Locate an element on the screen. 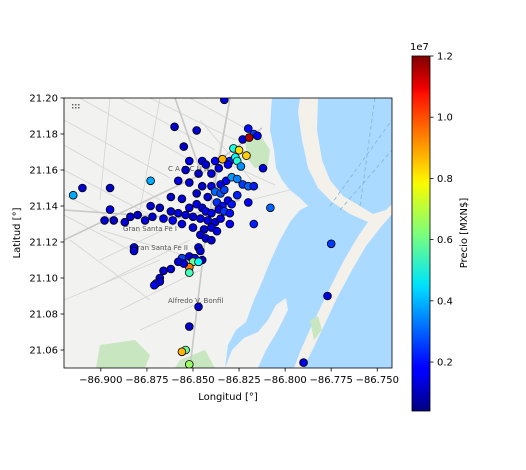 The width and height of the screenshot is (526, 470). x-tick-label: −86.825 is located at coordinates (238, 380).